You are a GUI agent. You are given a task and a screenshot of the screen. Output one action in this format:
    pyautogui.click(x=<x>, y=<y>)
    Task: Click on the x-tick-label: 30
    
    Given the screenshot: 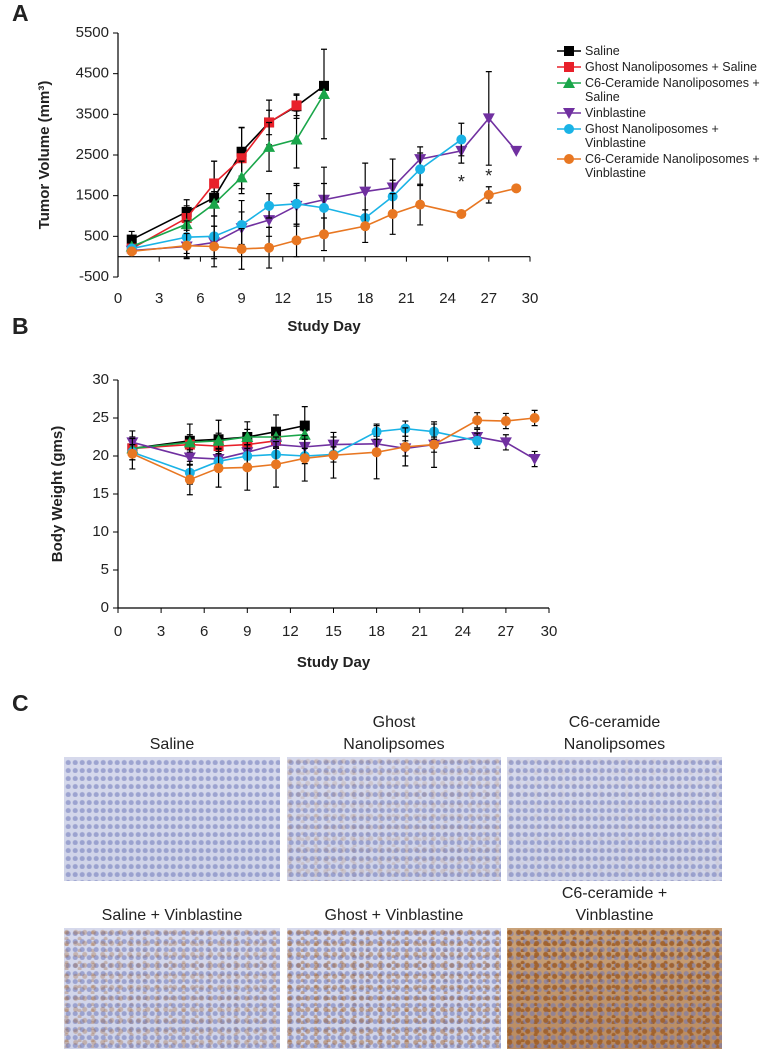 What is the action you would take?
    pyautogui.click(x=549, y=631)
    